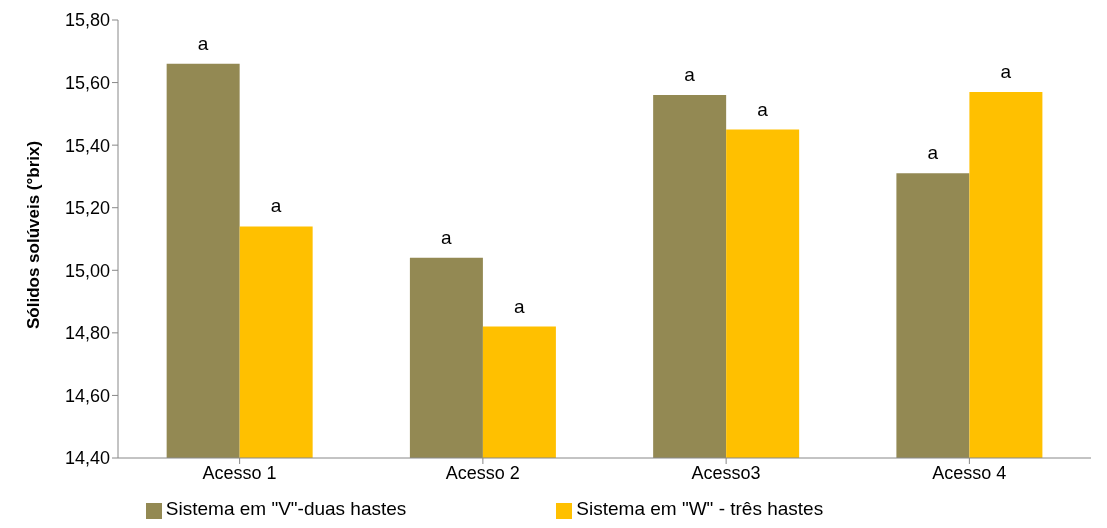  Describe the element at coordinates (34, 234) in the screenshot. I see `y-axis-title: Sólidos solúveis (°brix)` at that location.